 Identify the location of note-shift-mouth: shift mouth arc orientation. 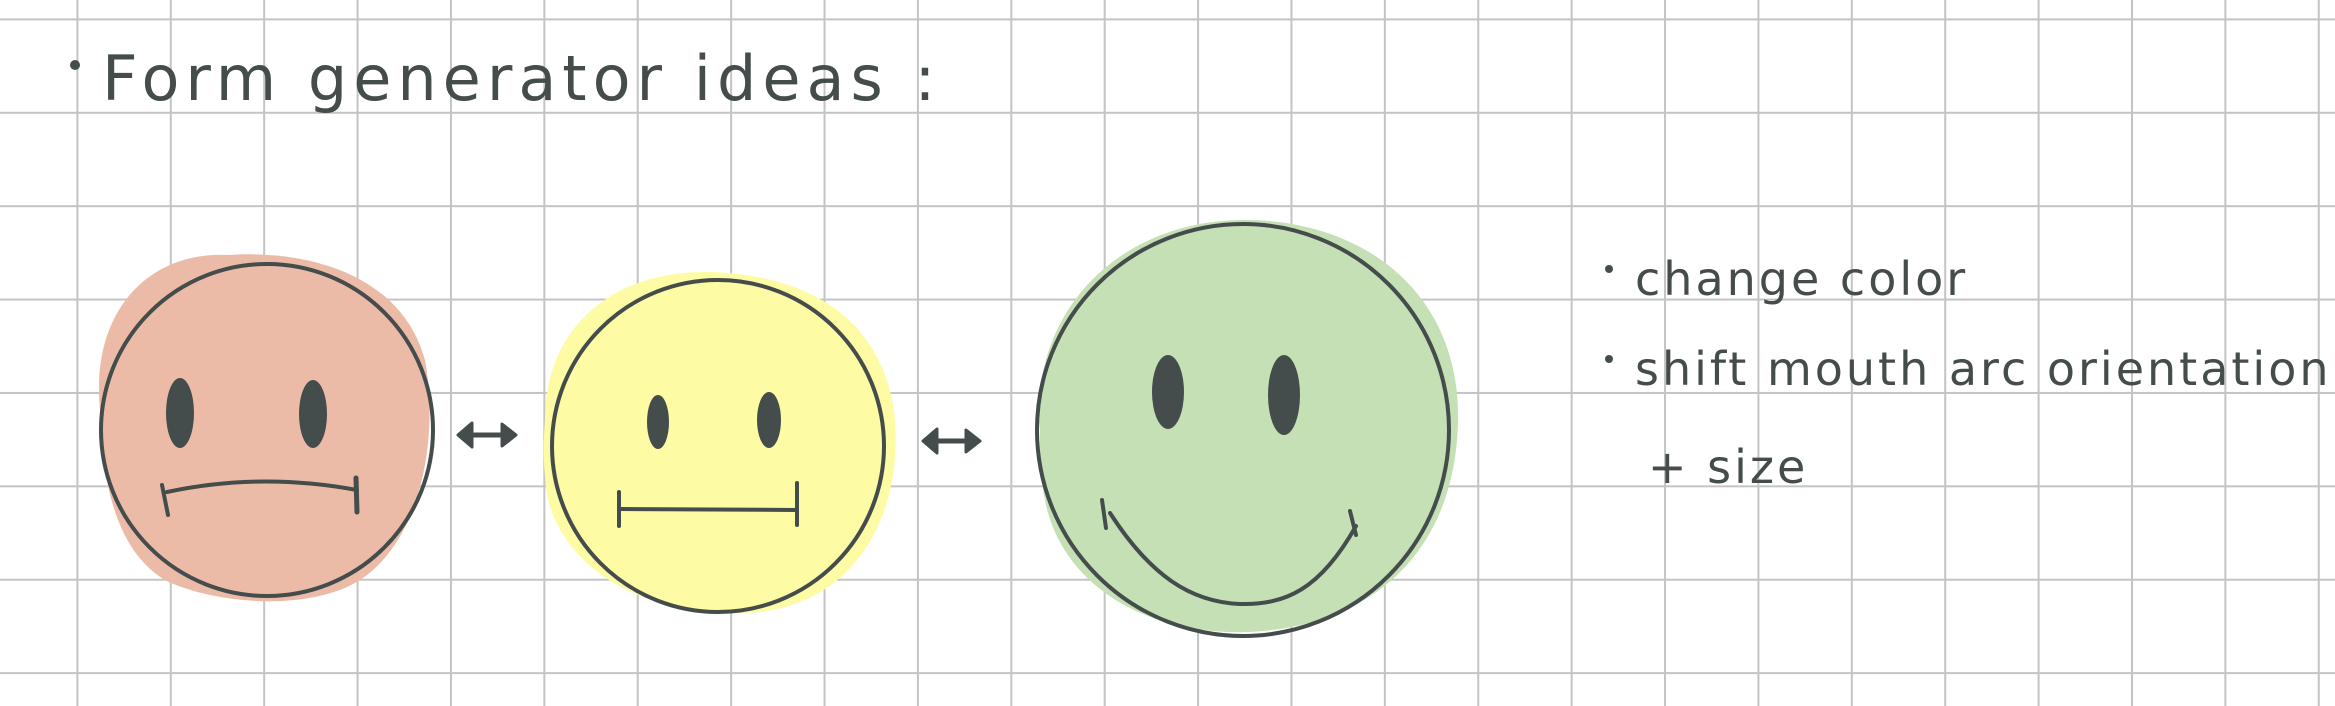
(1968, 369).